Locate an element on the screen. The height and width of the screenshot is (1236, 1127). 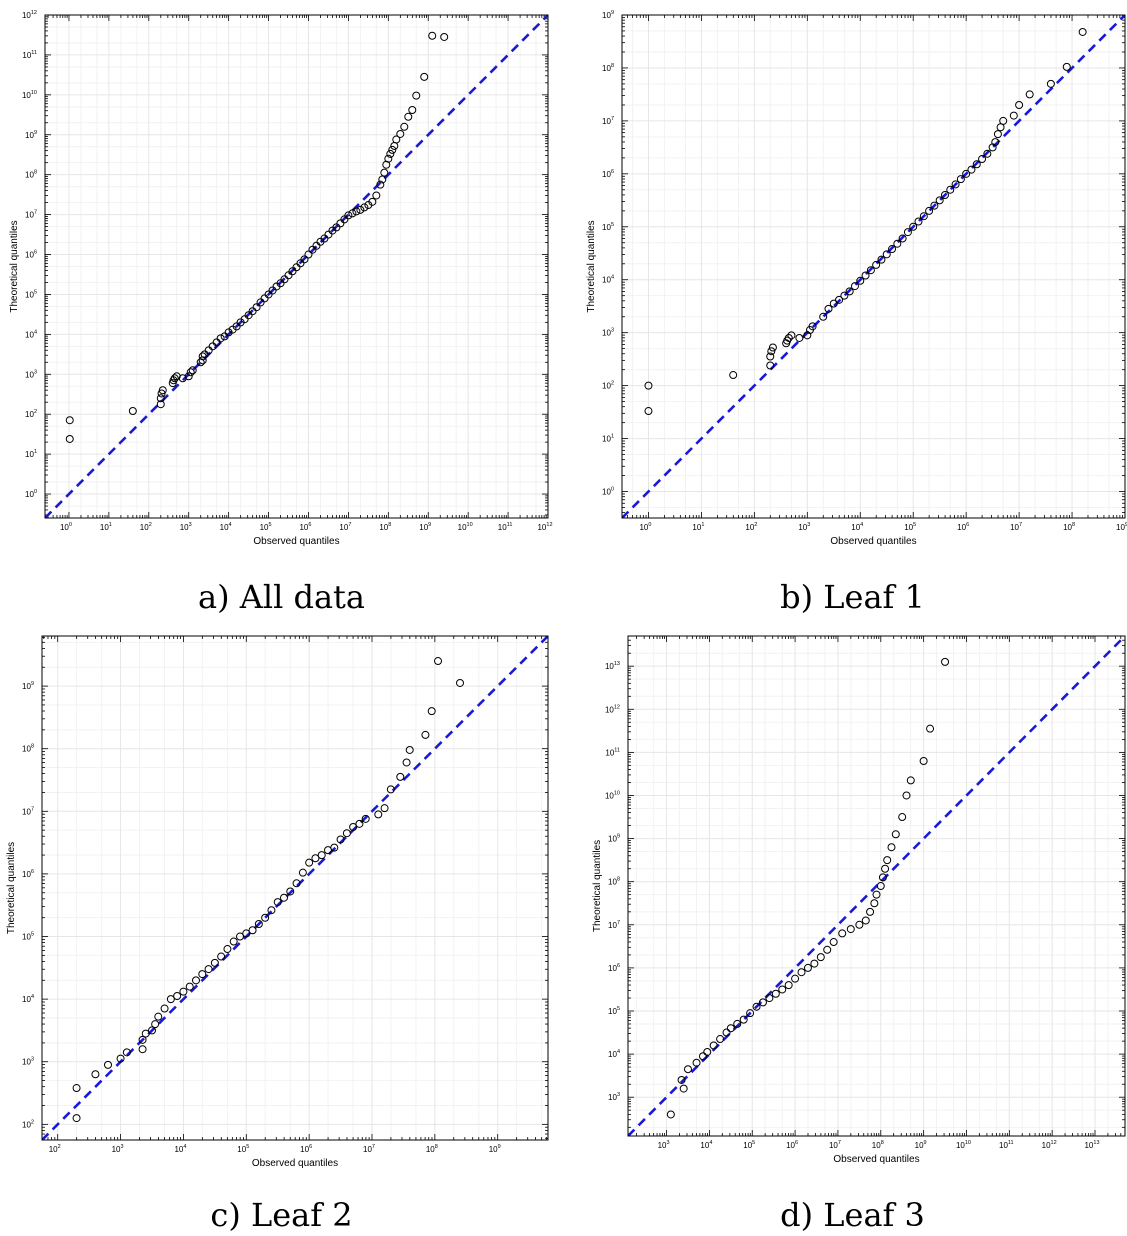
y-tick-label: 10³ is located at coordinates (608, 333).